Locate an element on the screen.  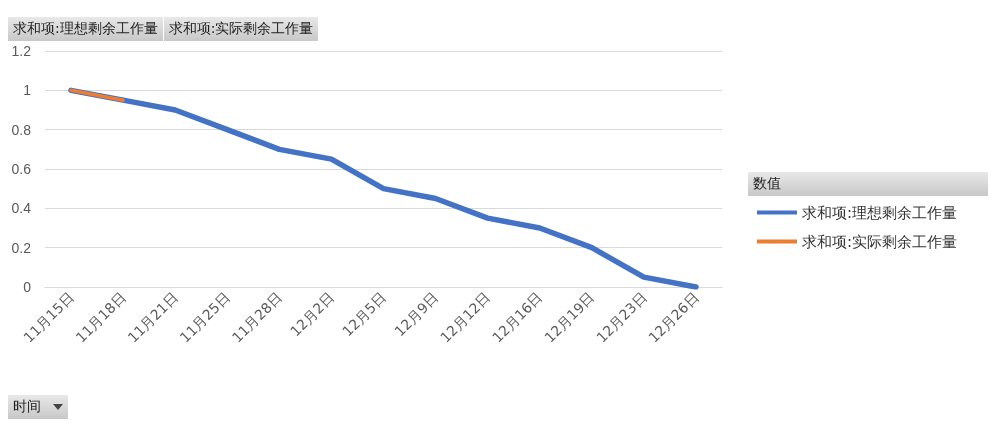
y-tick-label: 0 is located at coordinates (27, 287).